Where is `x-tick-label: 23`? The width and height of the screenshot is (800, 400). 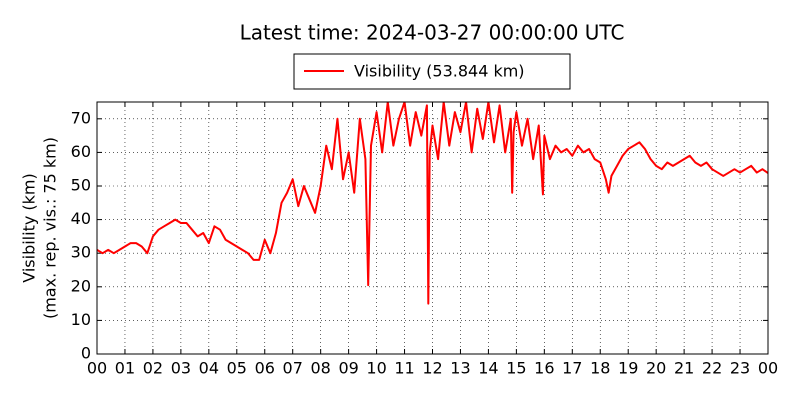 x-tick-label: 23 is located at coordinates (740, 368).